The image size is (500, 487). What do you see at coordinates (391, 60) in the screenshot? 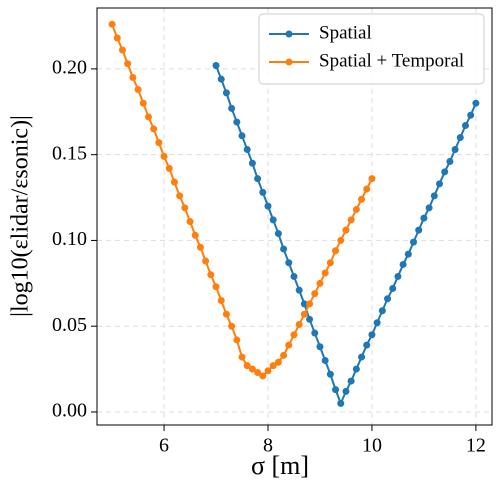
I see `legend-label: Spatial + Temporal` at bounding box center [391, 60].